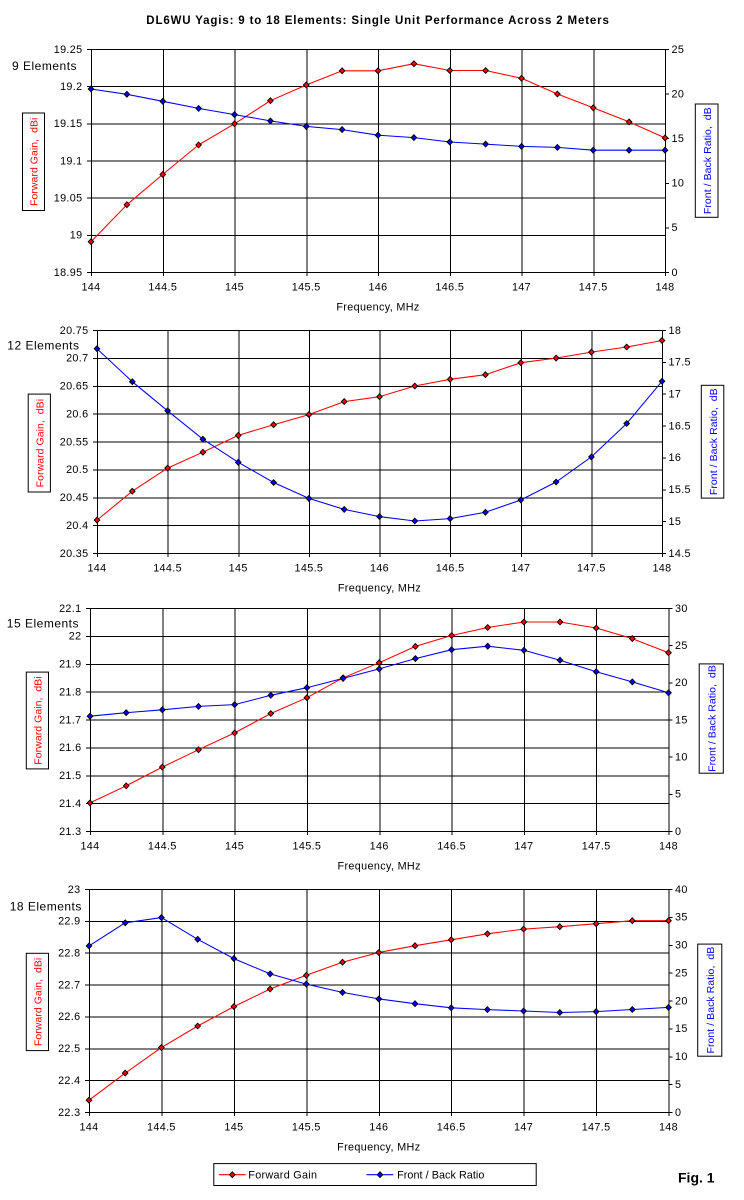 The width and height of the screenshot is (744, 1200). I want to click on svg-text: 9 Elements, so click(44, 66).